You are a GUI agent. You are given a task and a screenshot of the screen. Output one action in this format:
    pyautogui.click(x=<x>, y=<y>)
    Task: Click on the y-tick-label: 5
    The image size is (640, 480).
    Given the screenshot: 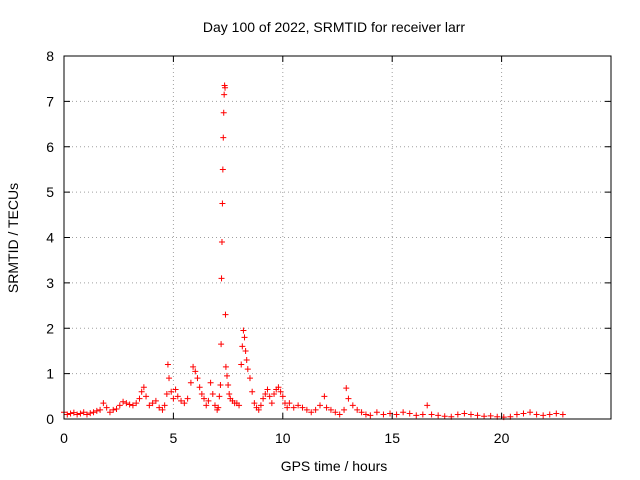 What is the action you would take?
    pyautogui.click(x=50, y=192)
    